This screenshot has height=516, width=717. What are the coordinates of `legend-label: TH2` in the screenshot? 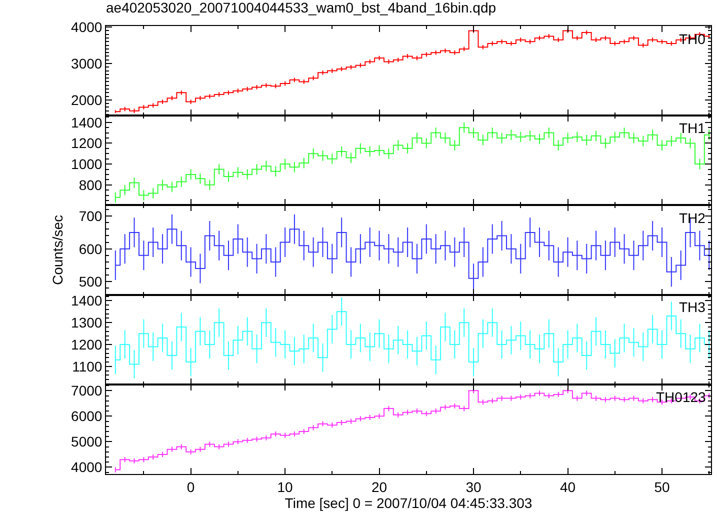 It's located at (692, 218).